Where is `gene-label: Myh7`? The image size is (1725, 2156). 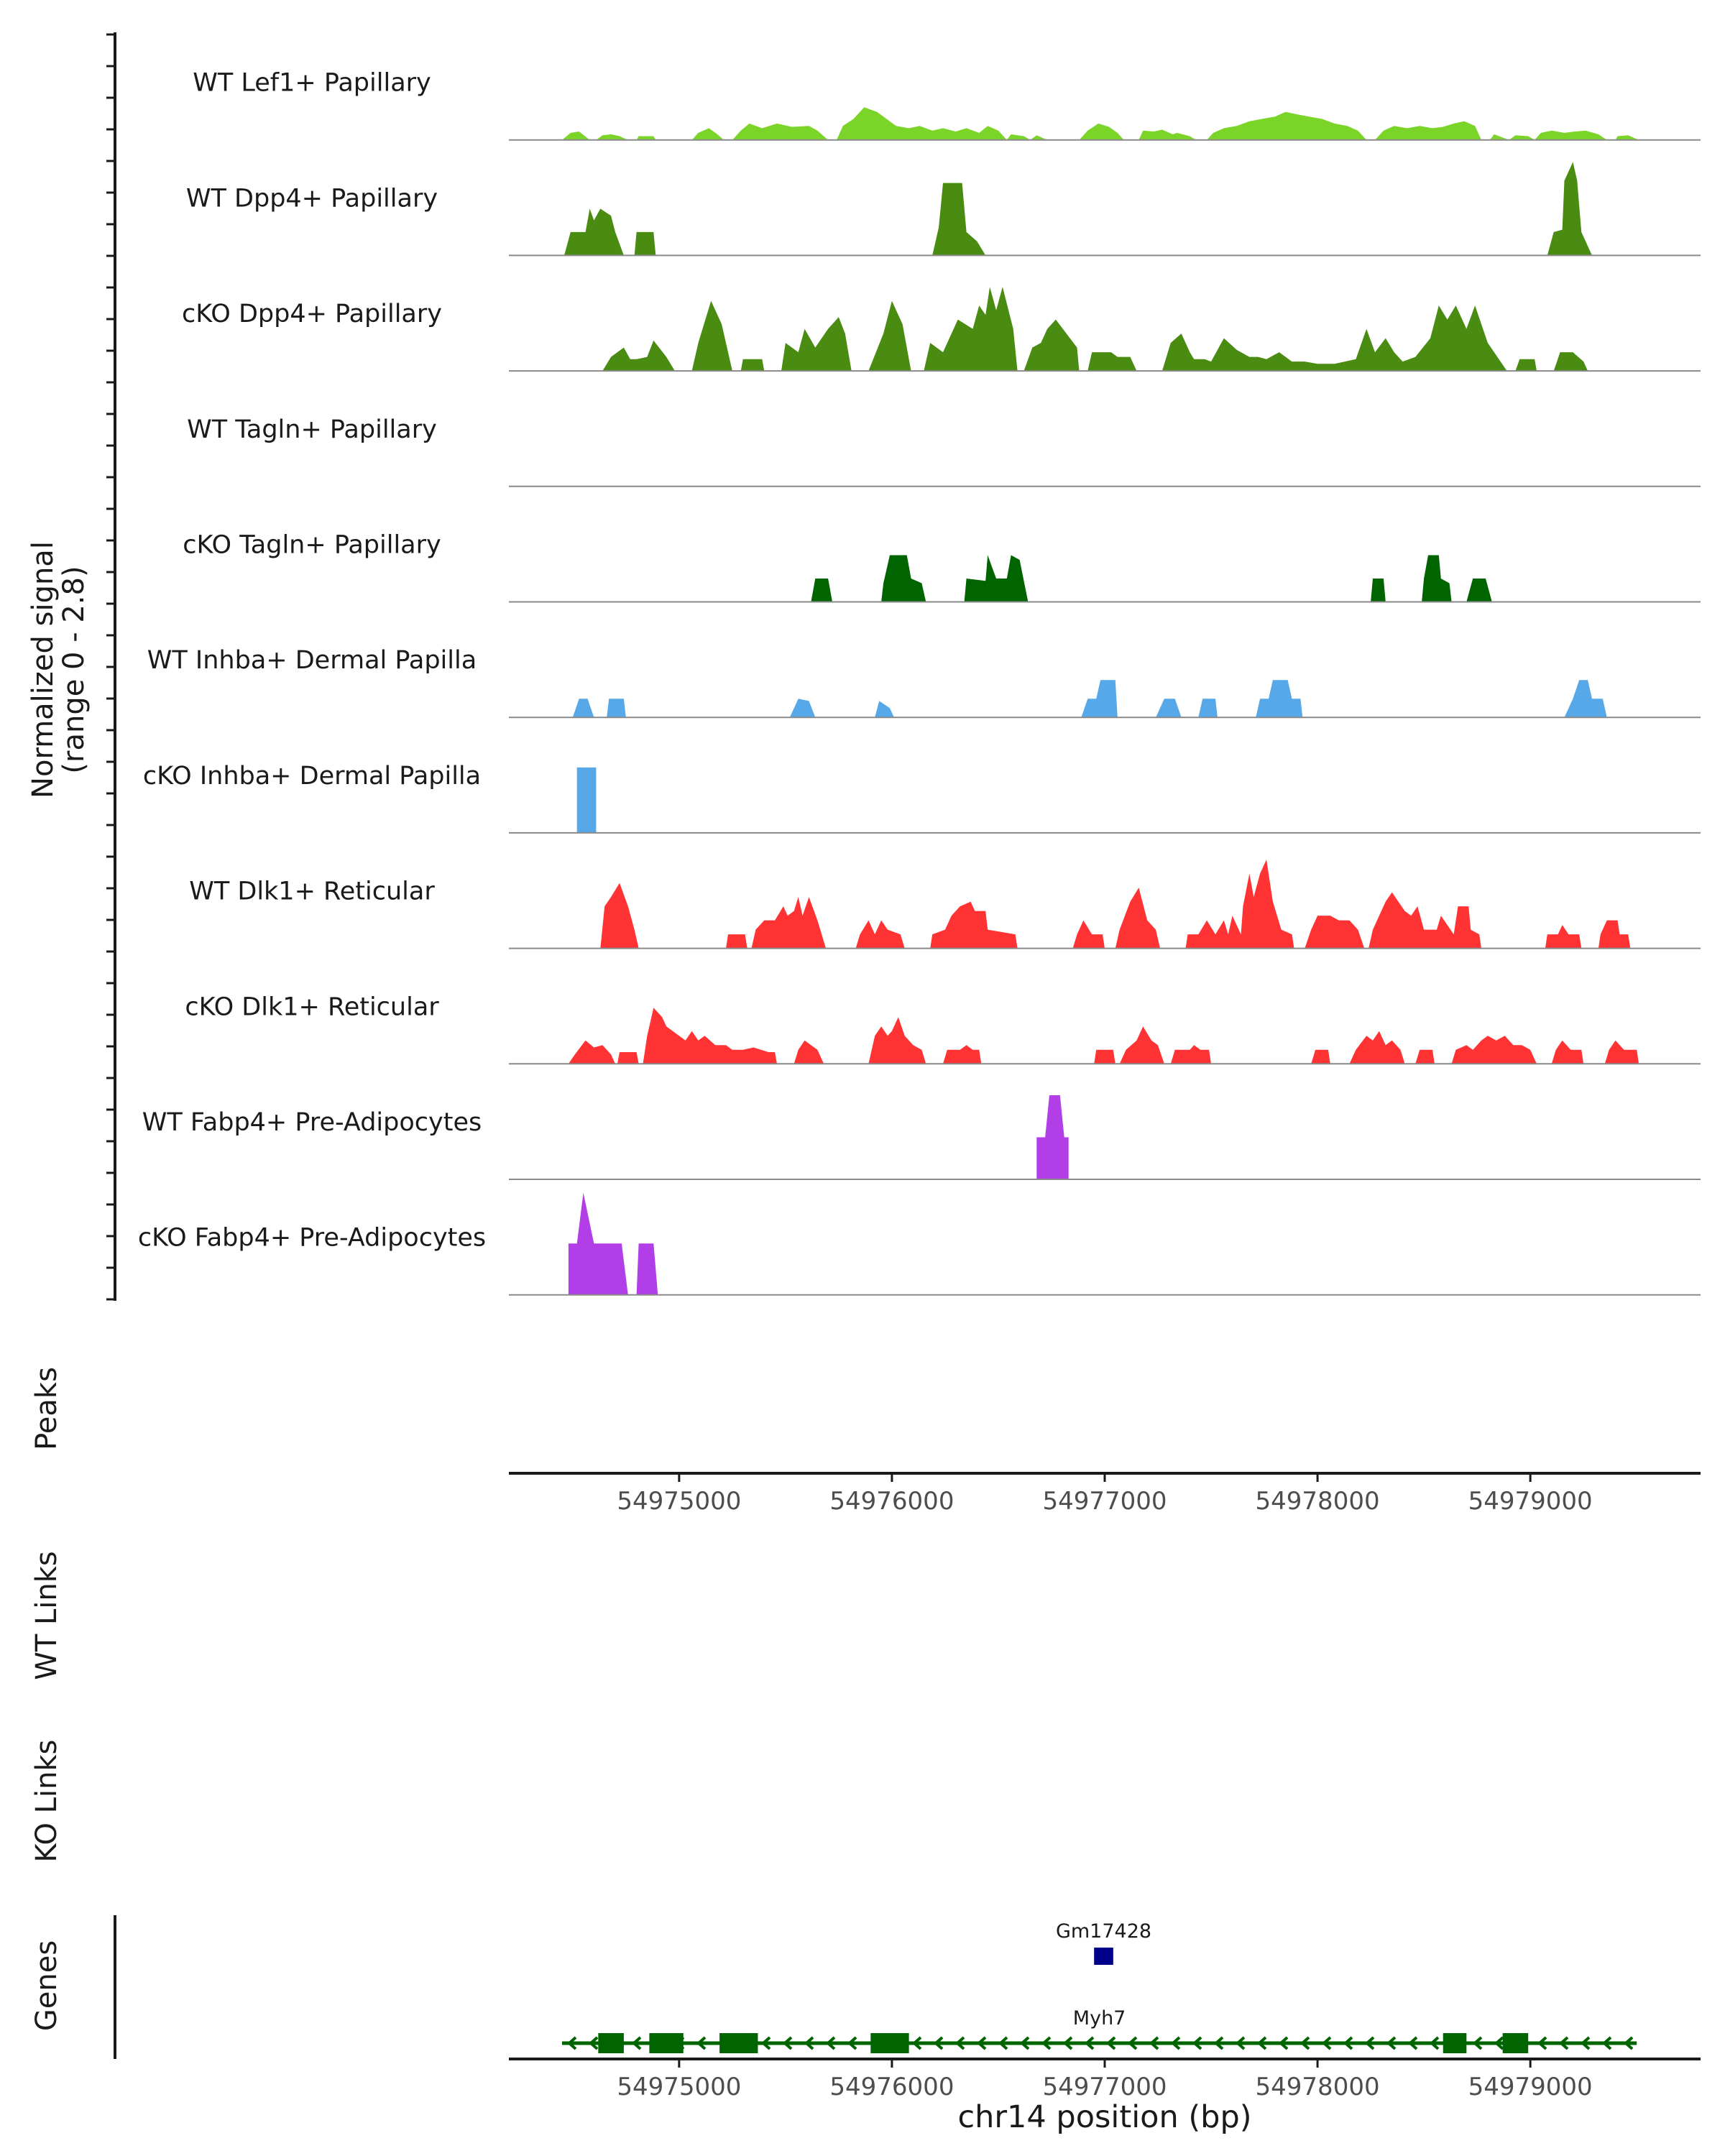 gene-label: Myh7 is located at coordinates (1099, 2018).